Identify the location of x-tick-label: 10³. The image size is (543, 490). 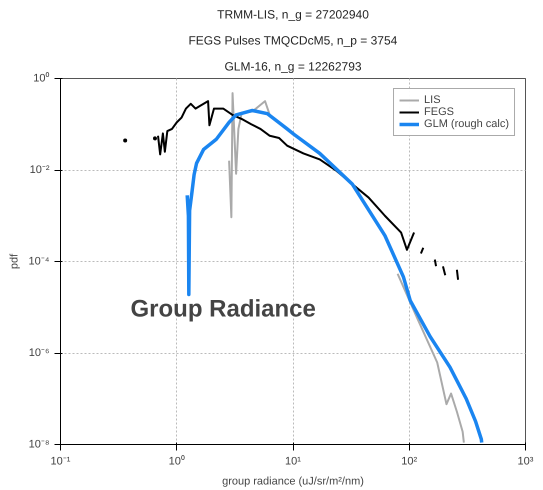
(526, 462).